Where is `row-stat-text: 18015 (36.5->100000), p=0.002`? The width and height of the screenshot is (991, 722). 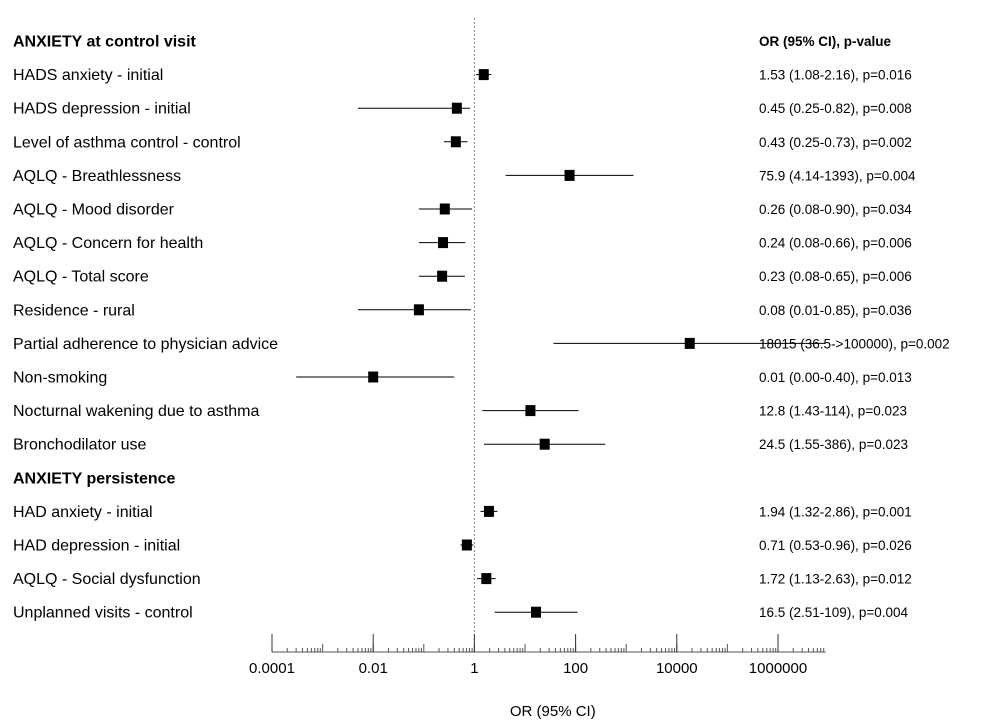
row-stat-text: 18015 (36.5->100000), p=0.002 is located at coordinates (854, 343).